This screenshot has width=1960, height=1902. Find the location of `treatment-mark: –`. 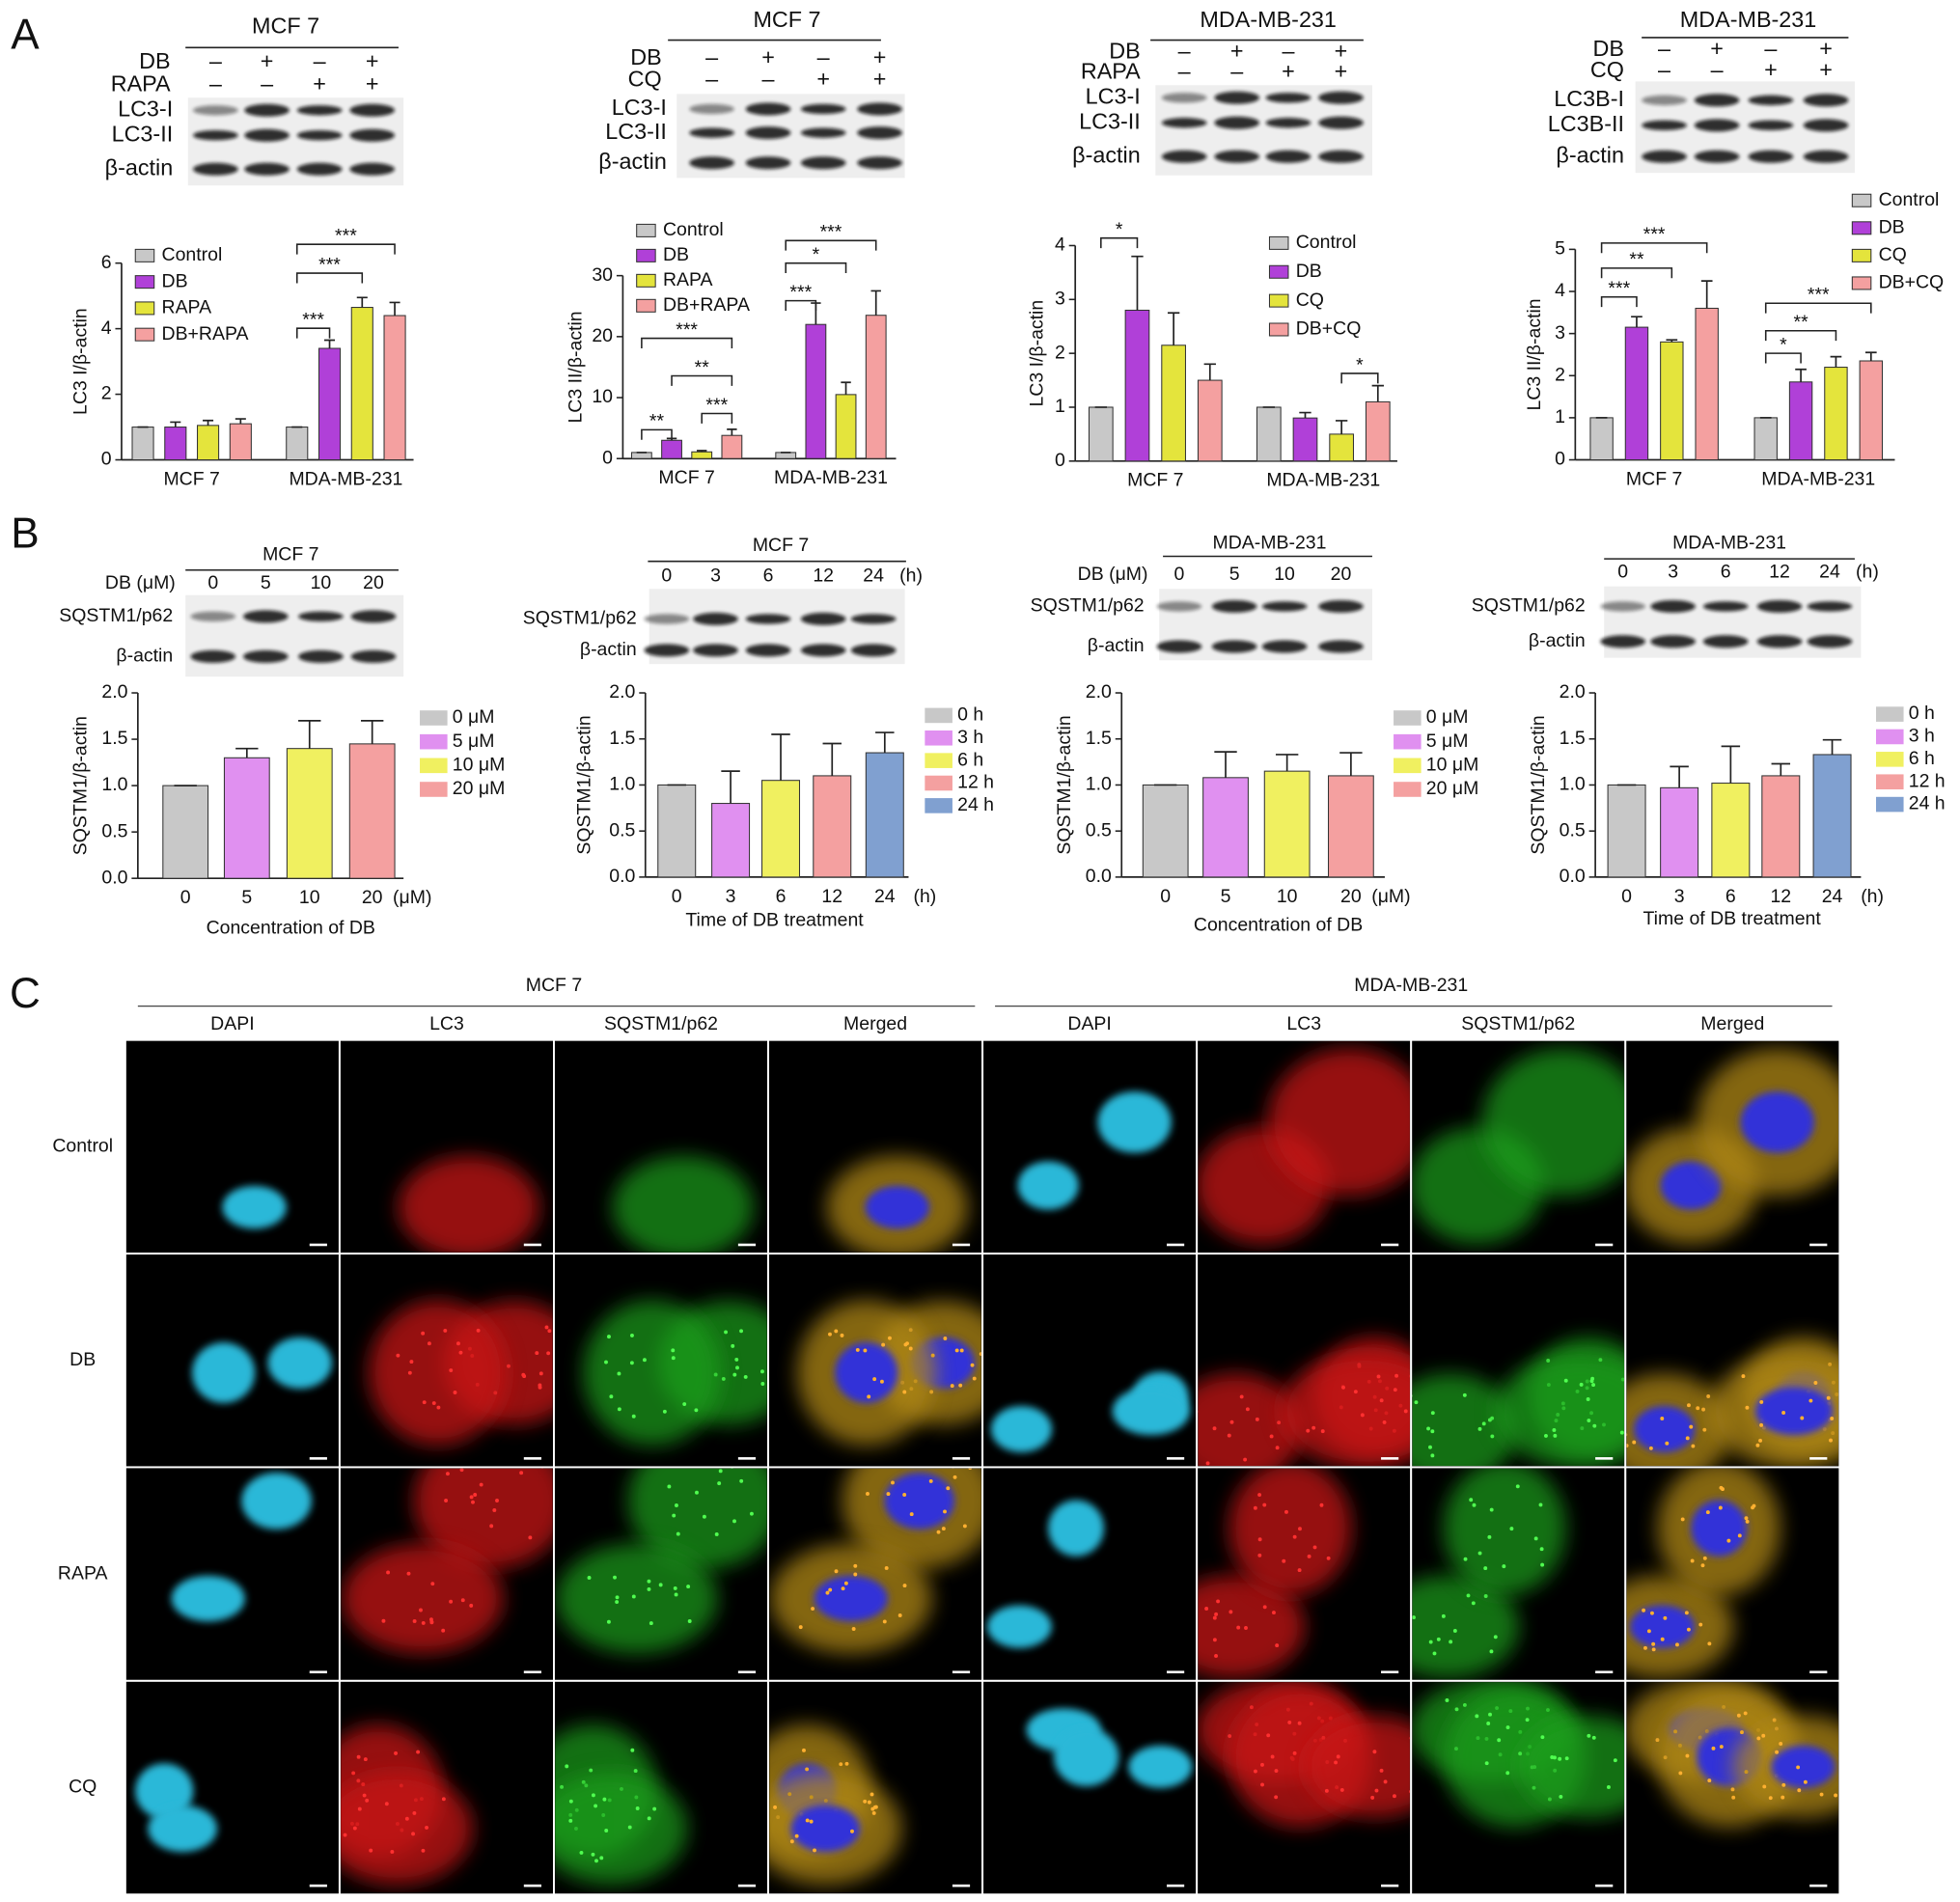

treatment-mark: – is located at coordinates (1664, 69).